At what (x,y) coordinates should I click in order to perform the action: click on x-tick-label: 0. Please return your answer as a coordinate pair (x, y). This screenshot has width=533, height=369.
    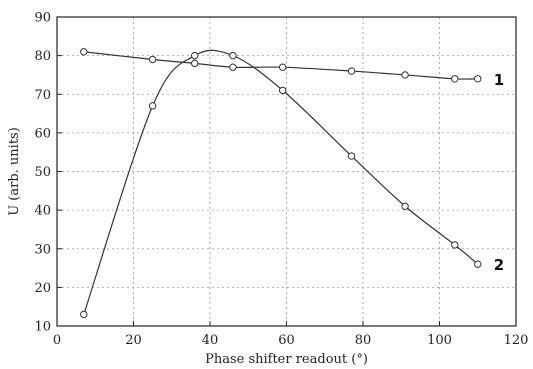
    Looking at the image, I should click on (57, 340).